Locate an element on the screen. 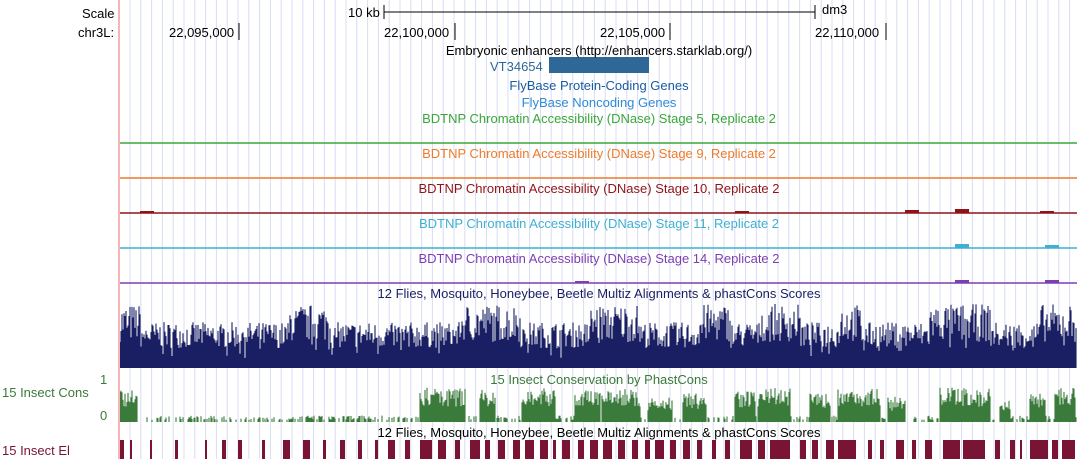 This screenshot has height=459, width=1078. phastcons-axis-min: 0 is located at coordinates (104, 415).